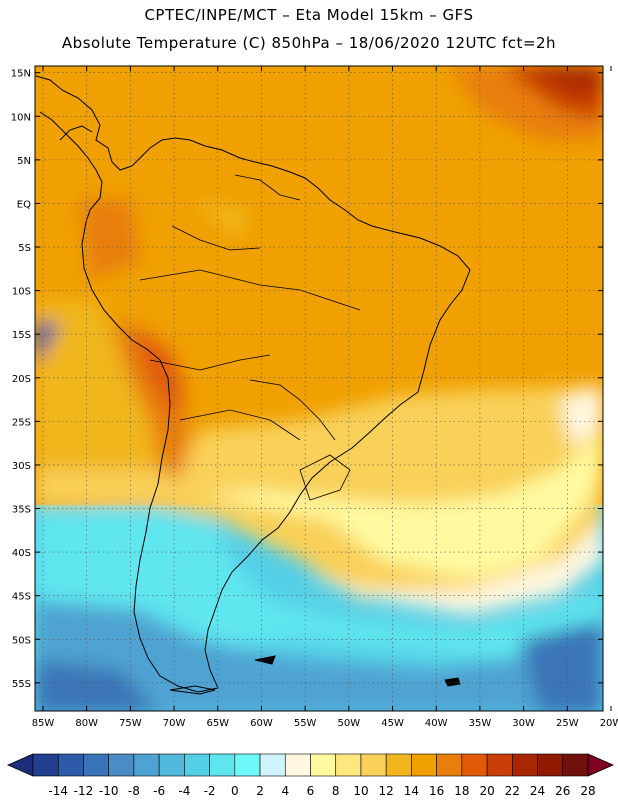 Image resolution: width=618 pixels, height=800 pixels. Describe the element at coordinates (21, 466) in the screenshot. I see `lat-label: 30S` at that location.